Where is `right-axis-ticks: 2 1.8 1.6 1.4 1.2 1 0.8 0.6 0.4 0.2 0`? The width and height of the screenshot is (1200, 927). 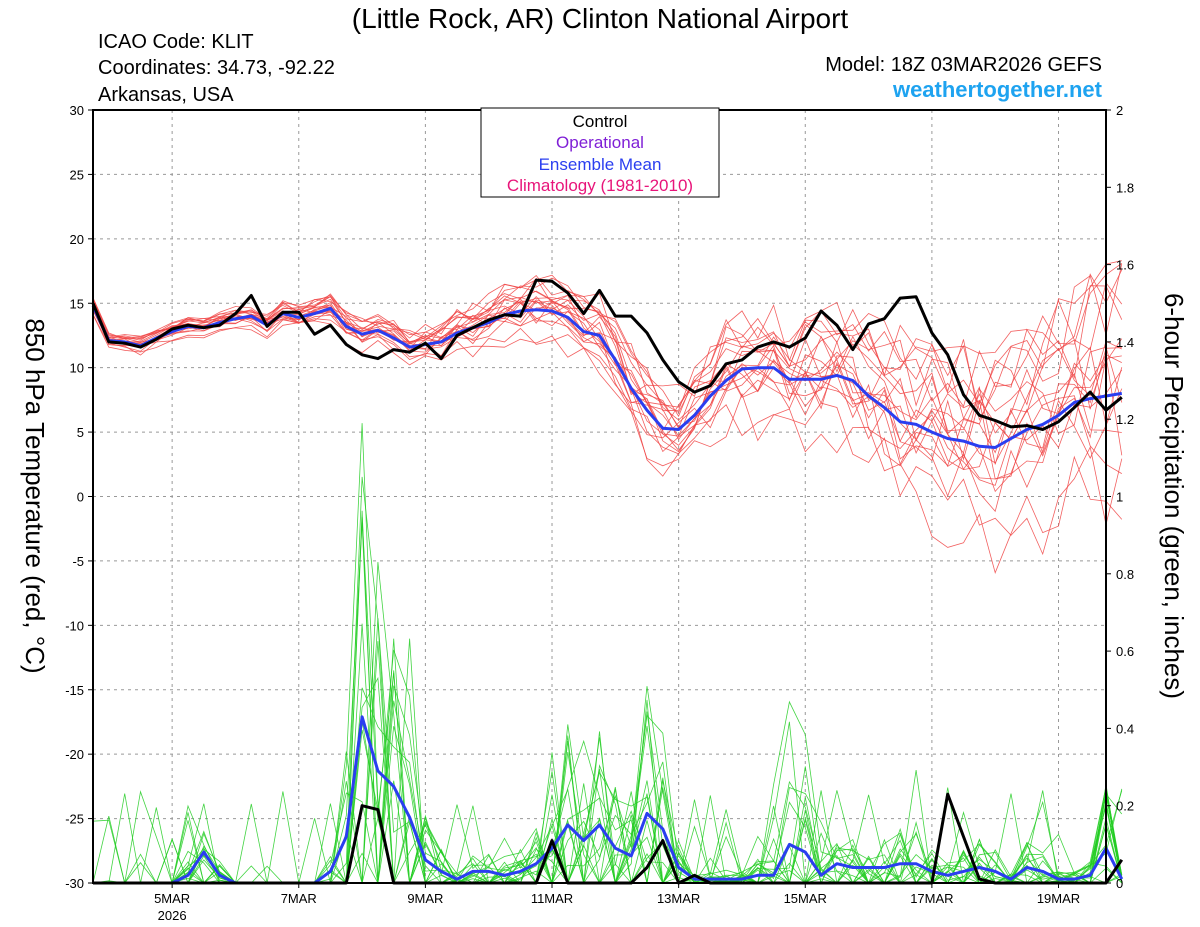 right-axis-ticks: 2 1.8 1.6 1.4 1.2 1 0.8 0.6 0.4 0.2 0 is located at coordinates (1120, 497).